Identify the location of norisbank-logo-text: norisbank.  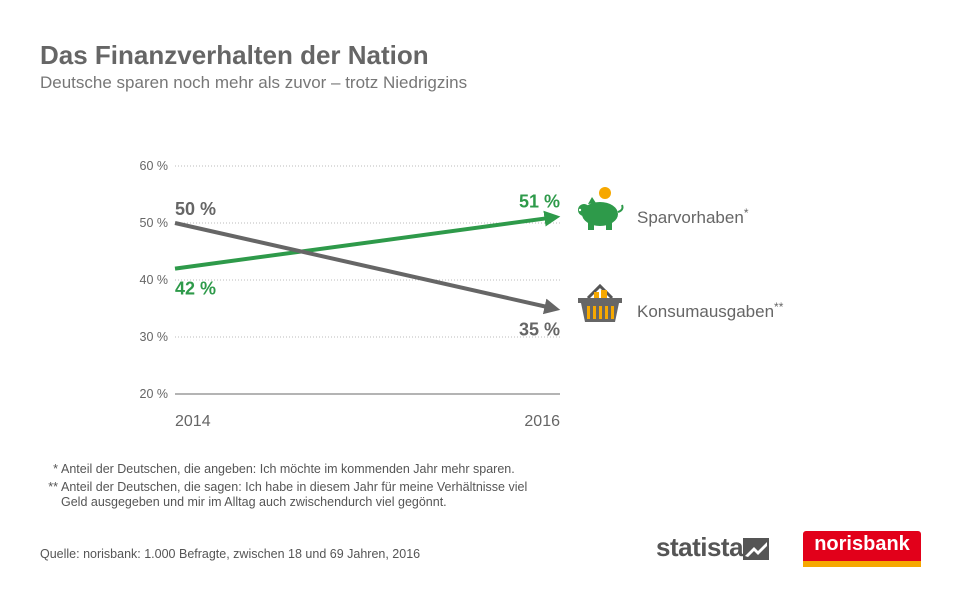
(862, 544).